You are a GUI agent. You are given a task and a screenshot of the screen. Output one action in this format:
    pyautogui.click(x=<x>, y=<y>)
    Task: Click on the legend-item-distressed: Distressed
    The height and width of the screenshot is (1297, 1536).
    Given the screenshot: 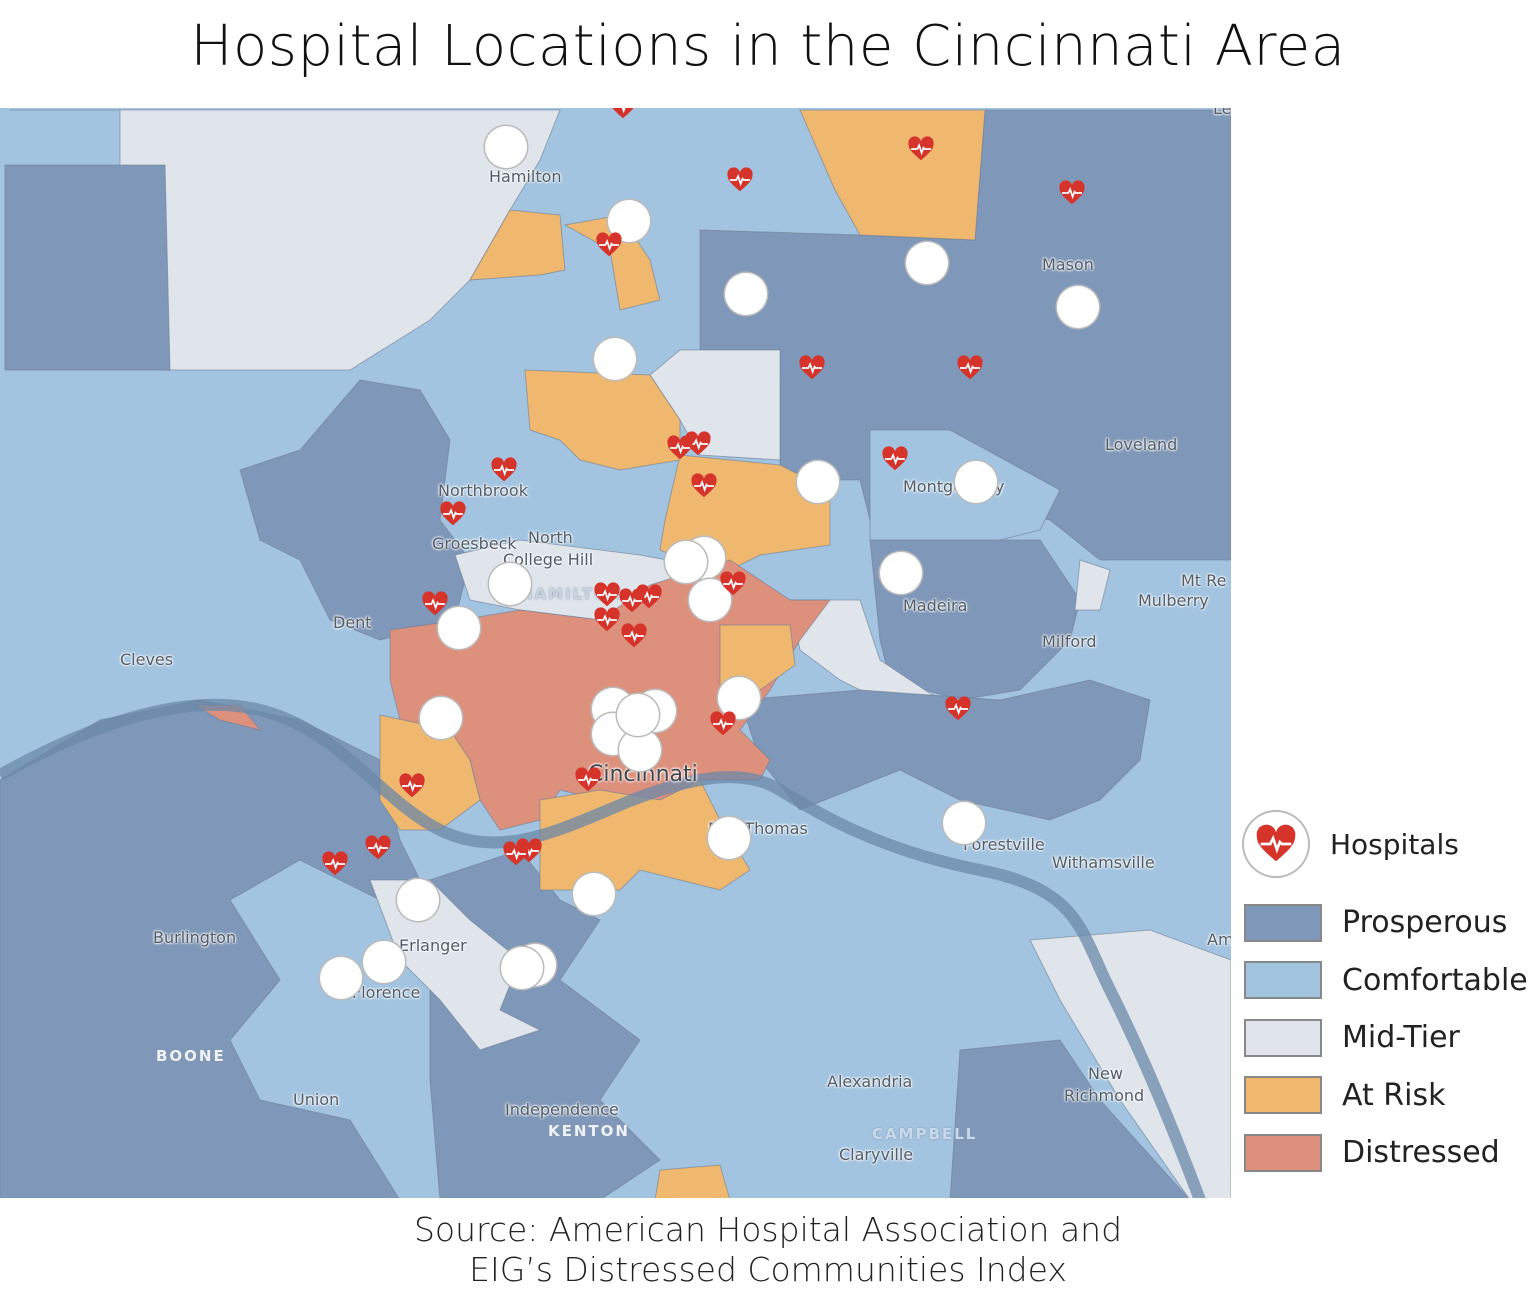 What is the action you would take?
    pyautogui.click(x=1386, y=1153)
    